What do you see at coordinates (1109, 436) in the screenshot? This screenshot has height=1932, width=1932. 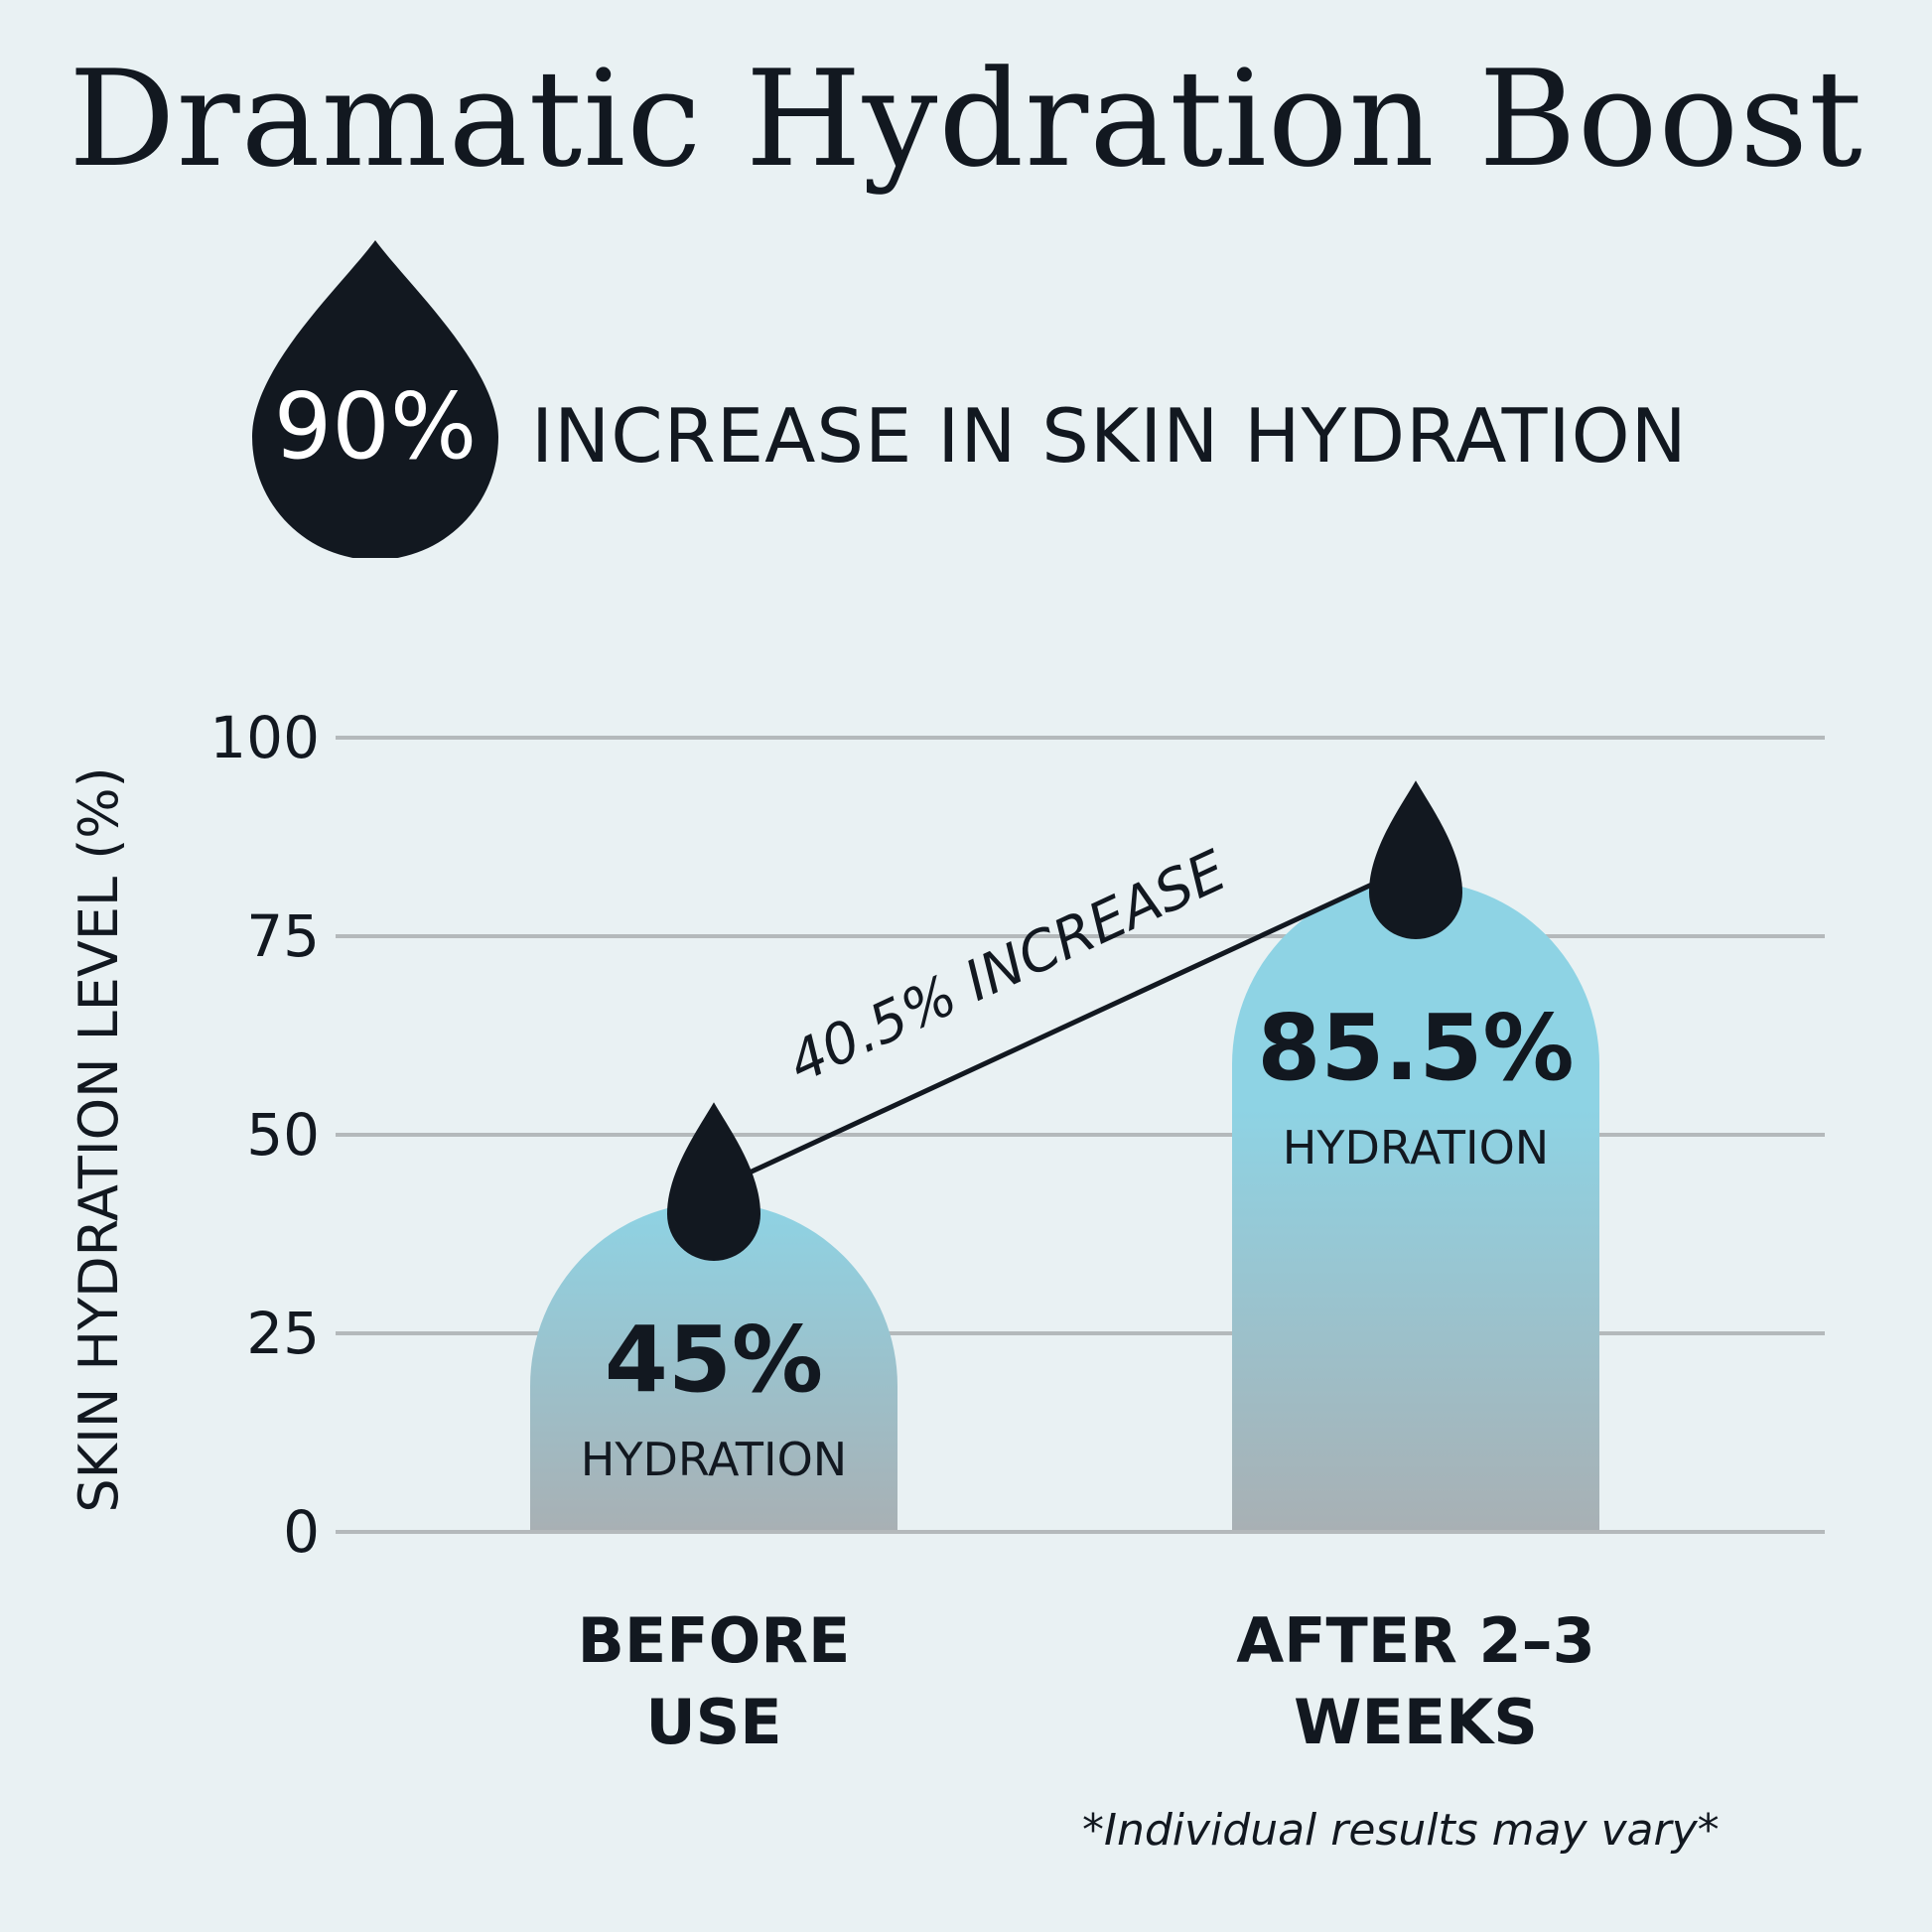 I see `headline-text: INCREASE IN SKIN HYDRATION` at bounding box center [1109, 436].